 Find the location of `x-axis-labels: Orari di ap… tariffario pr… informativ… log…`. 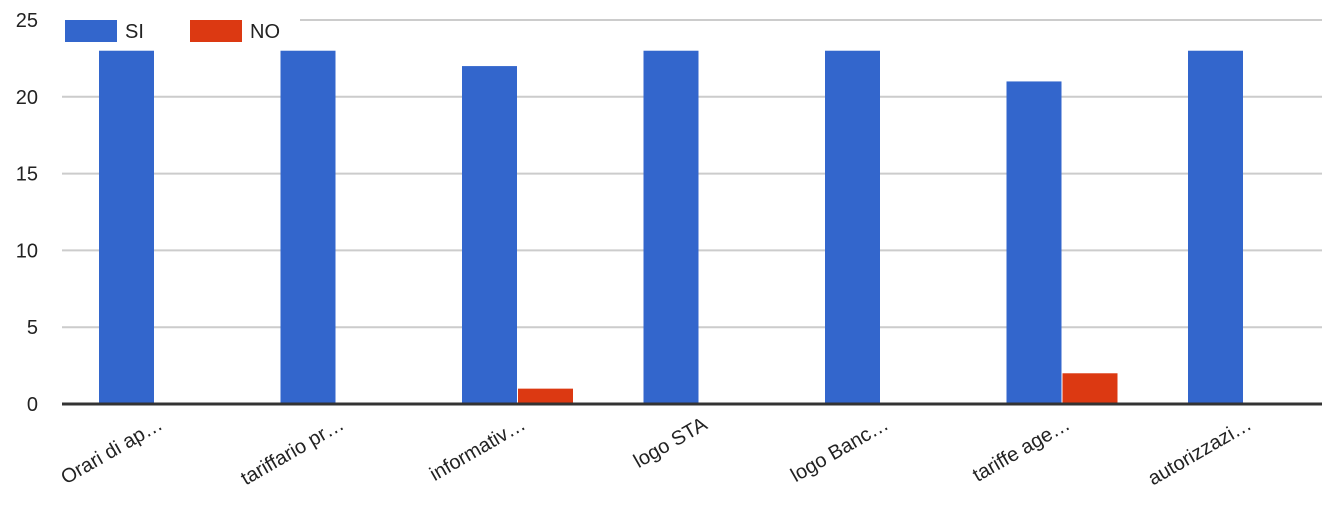

x-axis-labels: Orari di ap… tariffario pr… informativ… log… is located at coordinates (656, 451).